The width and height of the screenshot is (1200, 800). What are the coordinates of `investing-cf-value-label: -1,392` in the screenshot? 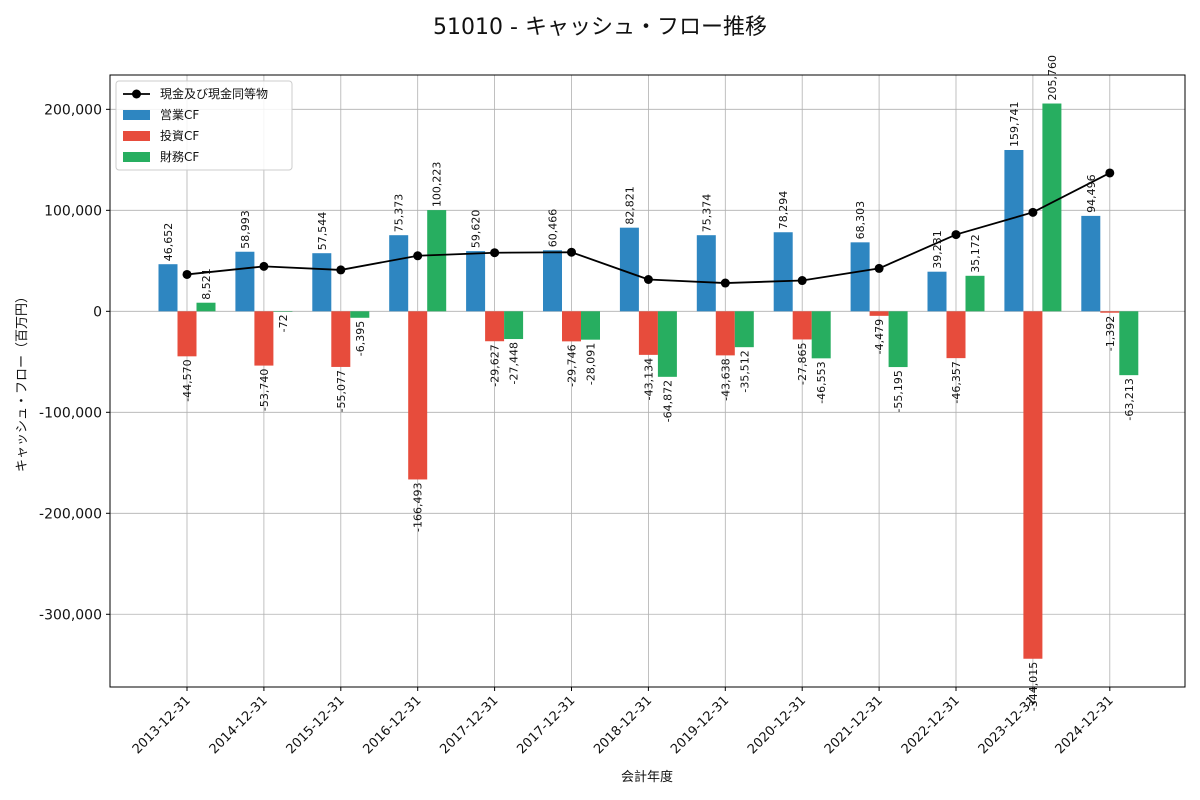 It's located at (1110, 333).